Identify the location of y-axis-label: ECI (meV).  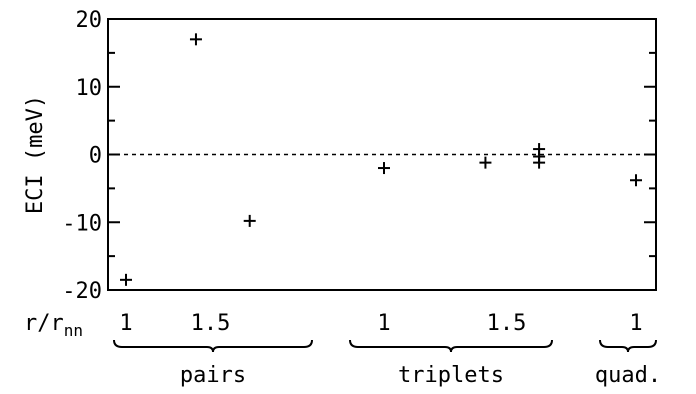
(35, 154).